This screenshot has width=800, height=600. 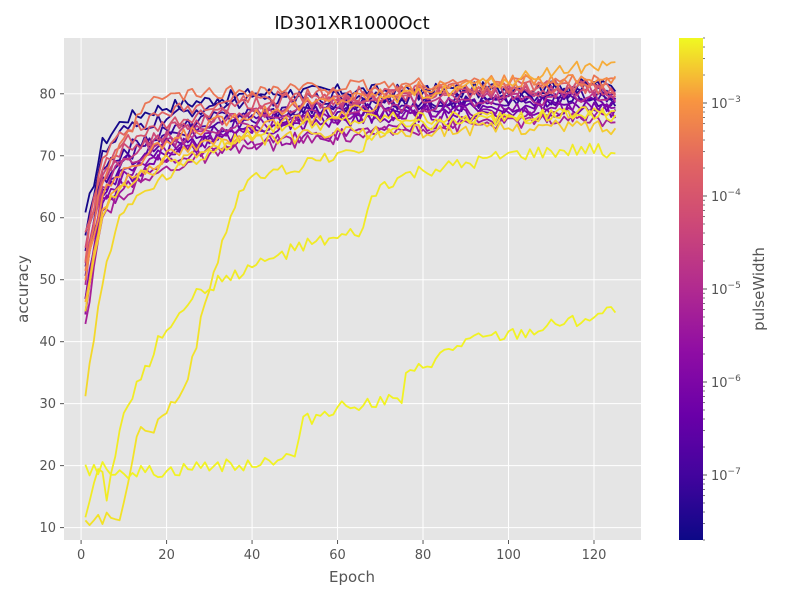 I want to click on colorbar-ticks: 10⁻⁷ 10⁻⁶ 10⁻⁵ 10⁻⁴ 10⁻³, so click(x=722, y=289).